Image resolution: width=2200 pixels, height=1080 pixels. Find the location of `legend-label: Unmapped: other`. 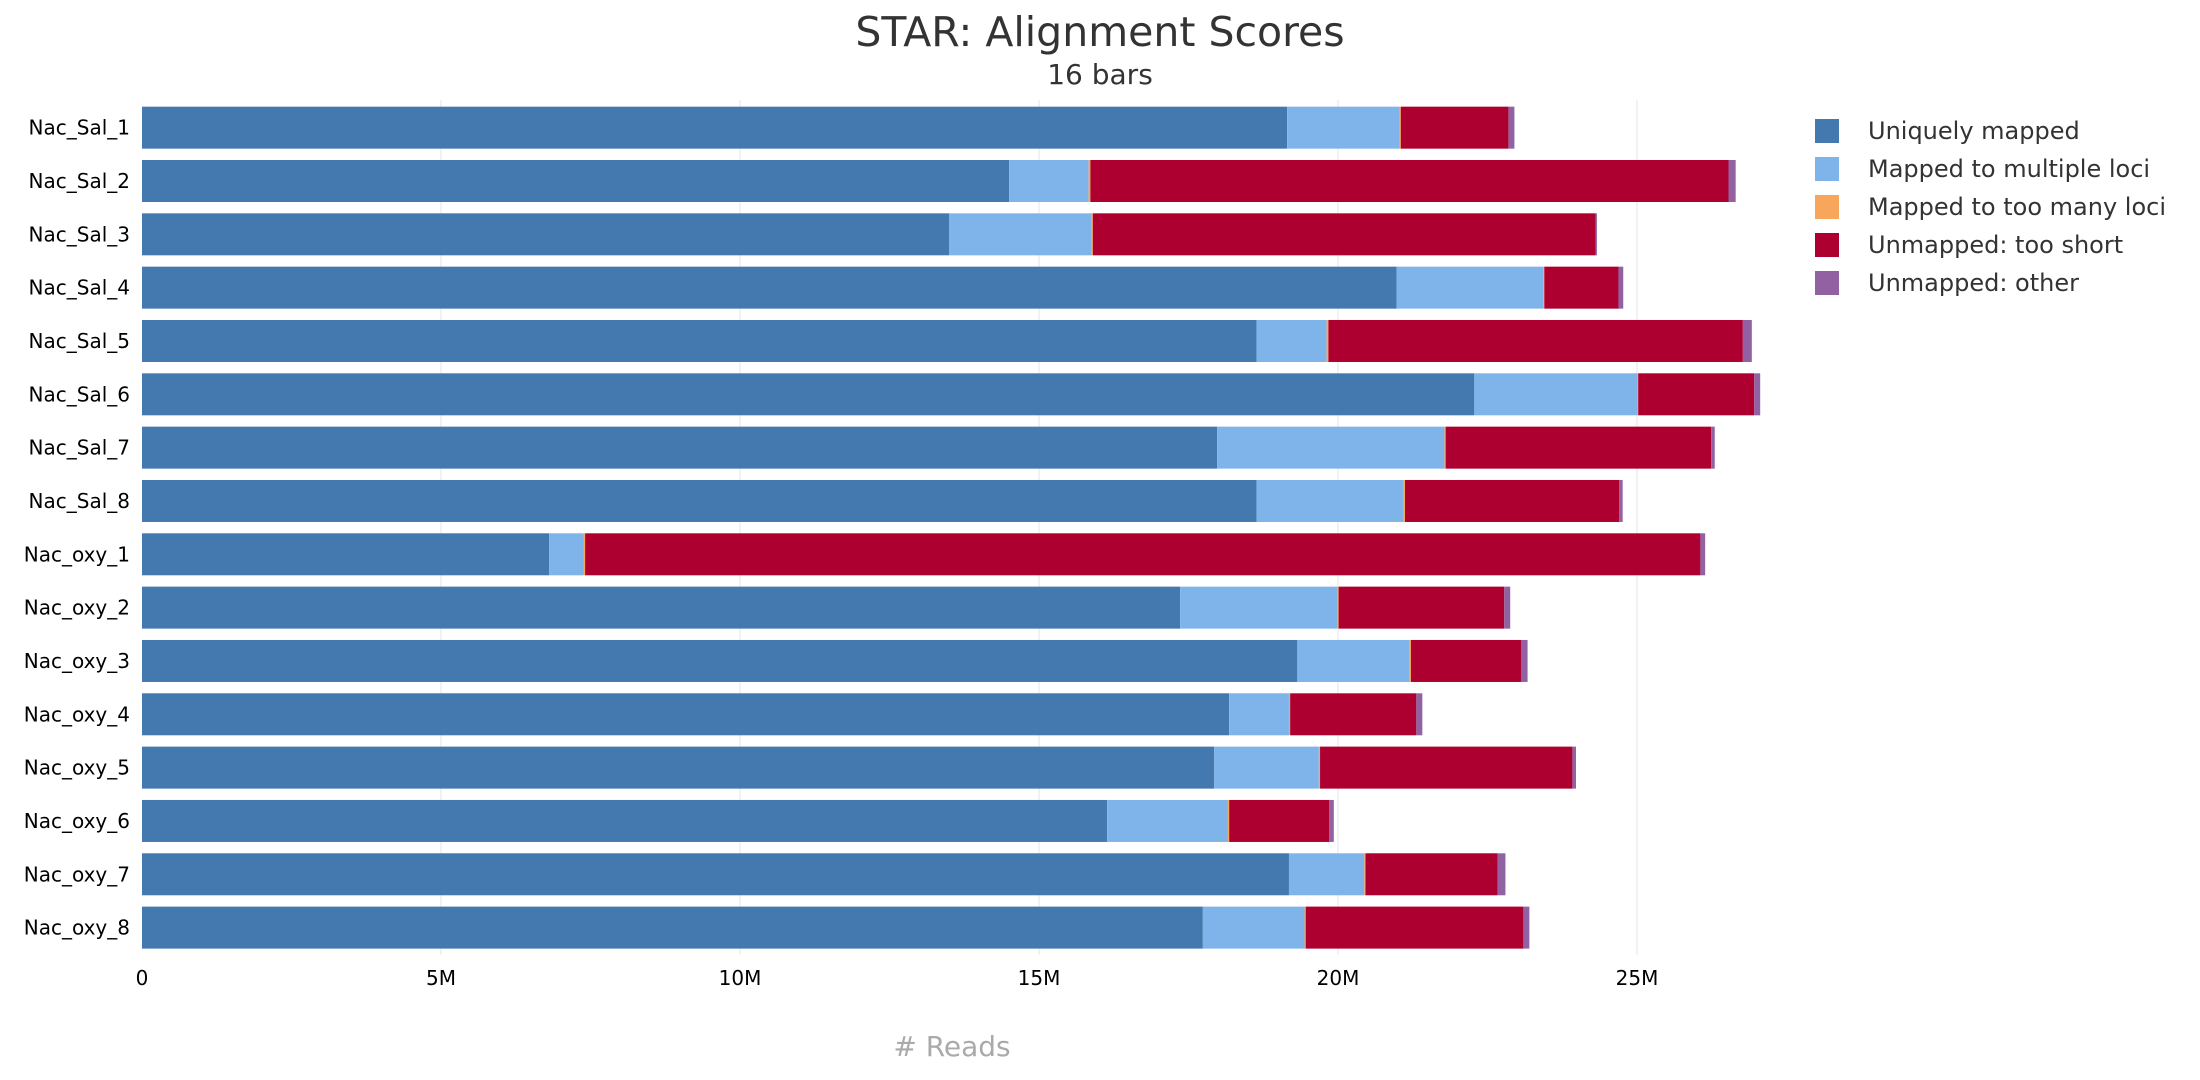

legend-label: Unmapped: other is located at coordinates (1973, 283).